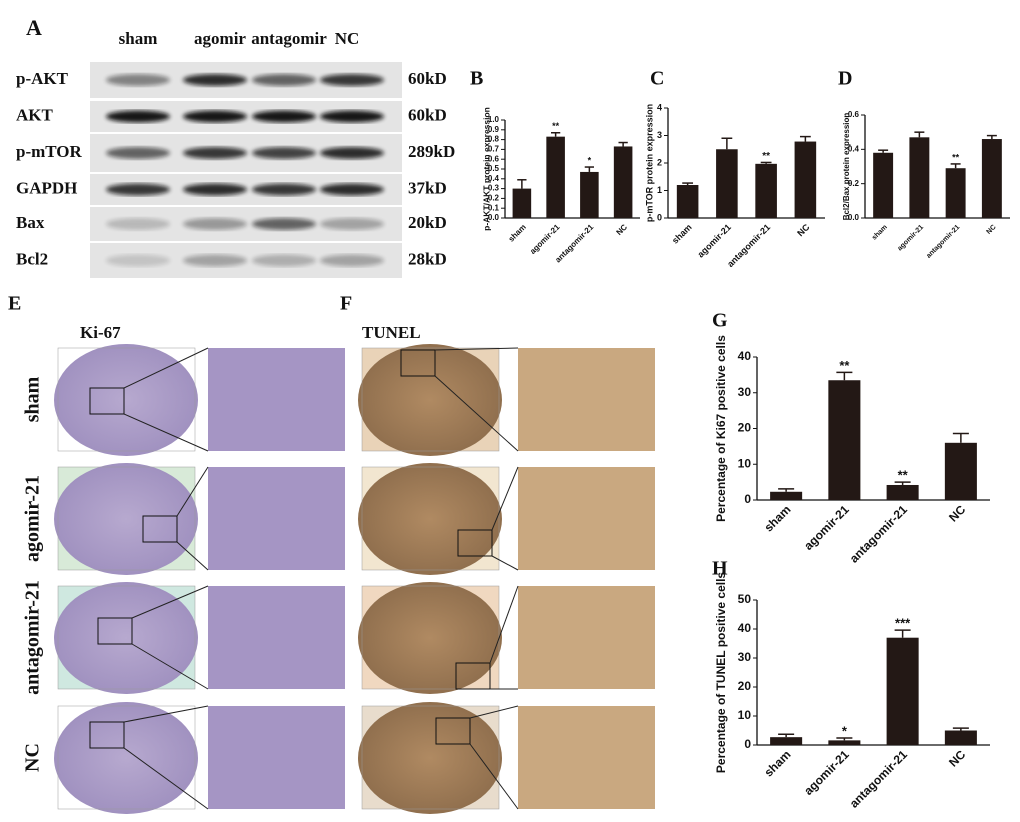  Describe the element at coordinates (35, 114) in the screenshot. I see `protein-label: AKT` at that location.